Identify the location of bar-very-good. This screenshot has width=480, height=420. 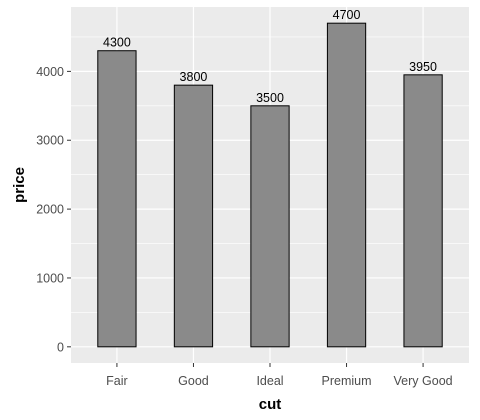
(423, 211).